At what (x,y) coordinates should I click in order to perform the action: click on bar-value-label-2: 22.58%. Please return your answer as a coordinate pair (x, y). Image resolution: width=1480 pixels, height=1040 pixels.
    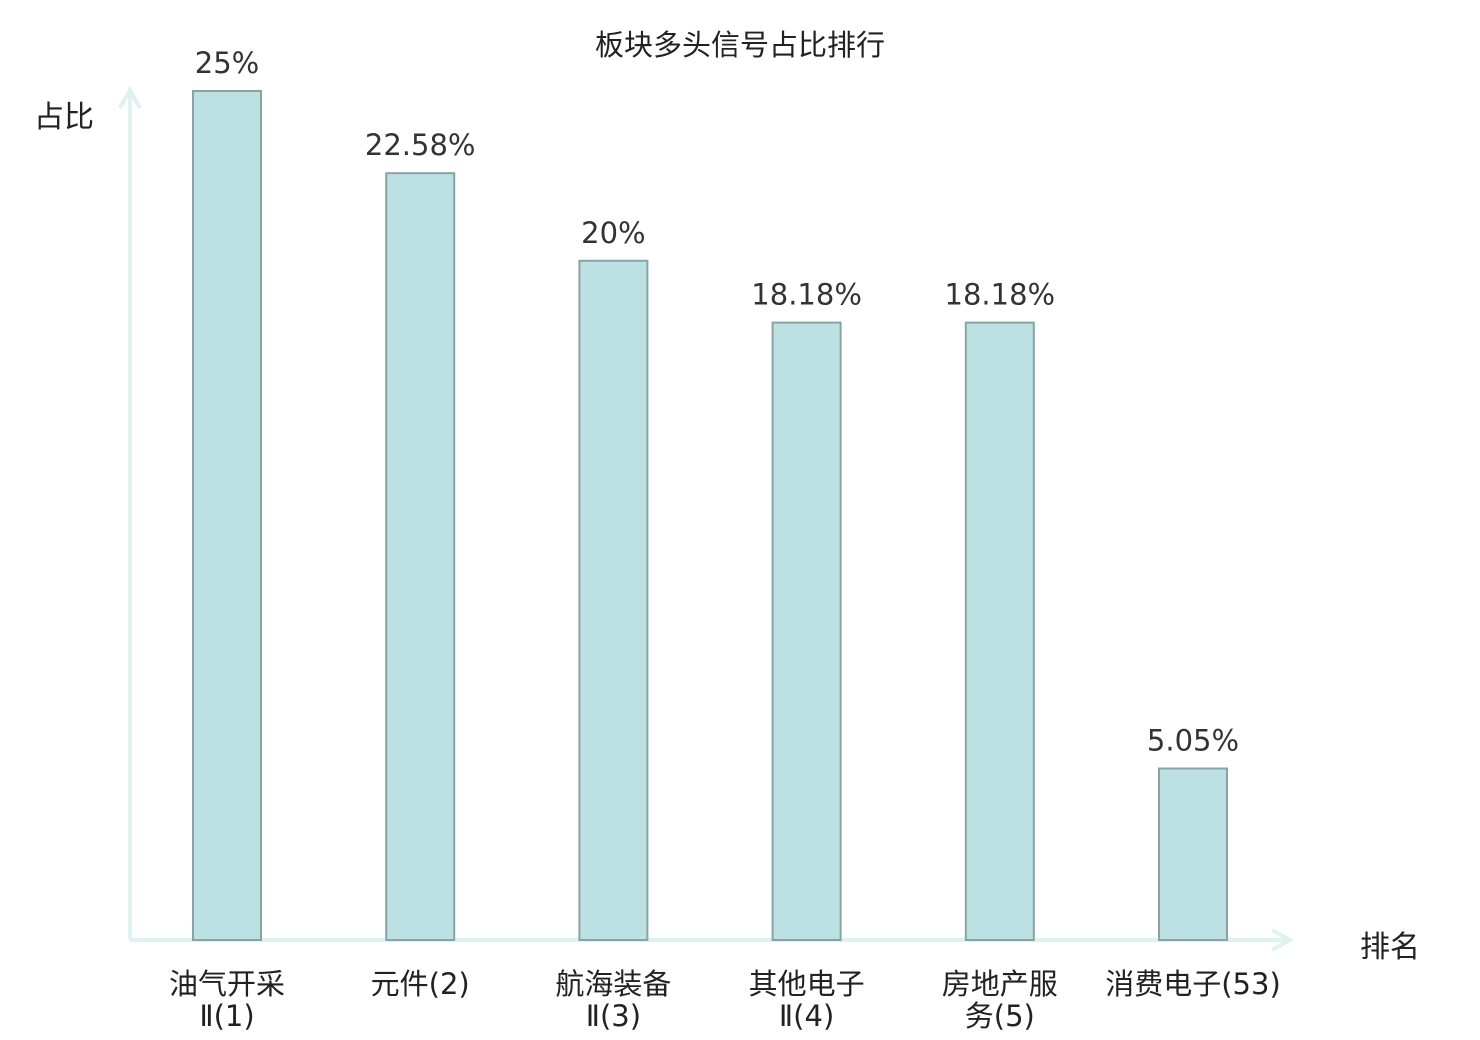
    Looking at the image, I should click on (420, 145).